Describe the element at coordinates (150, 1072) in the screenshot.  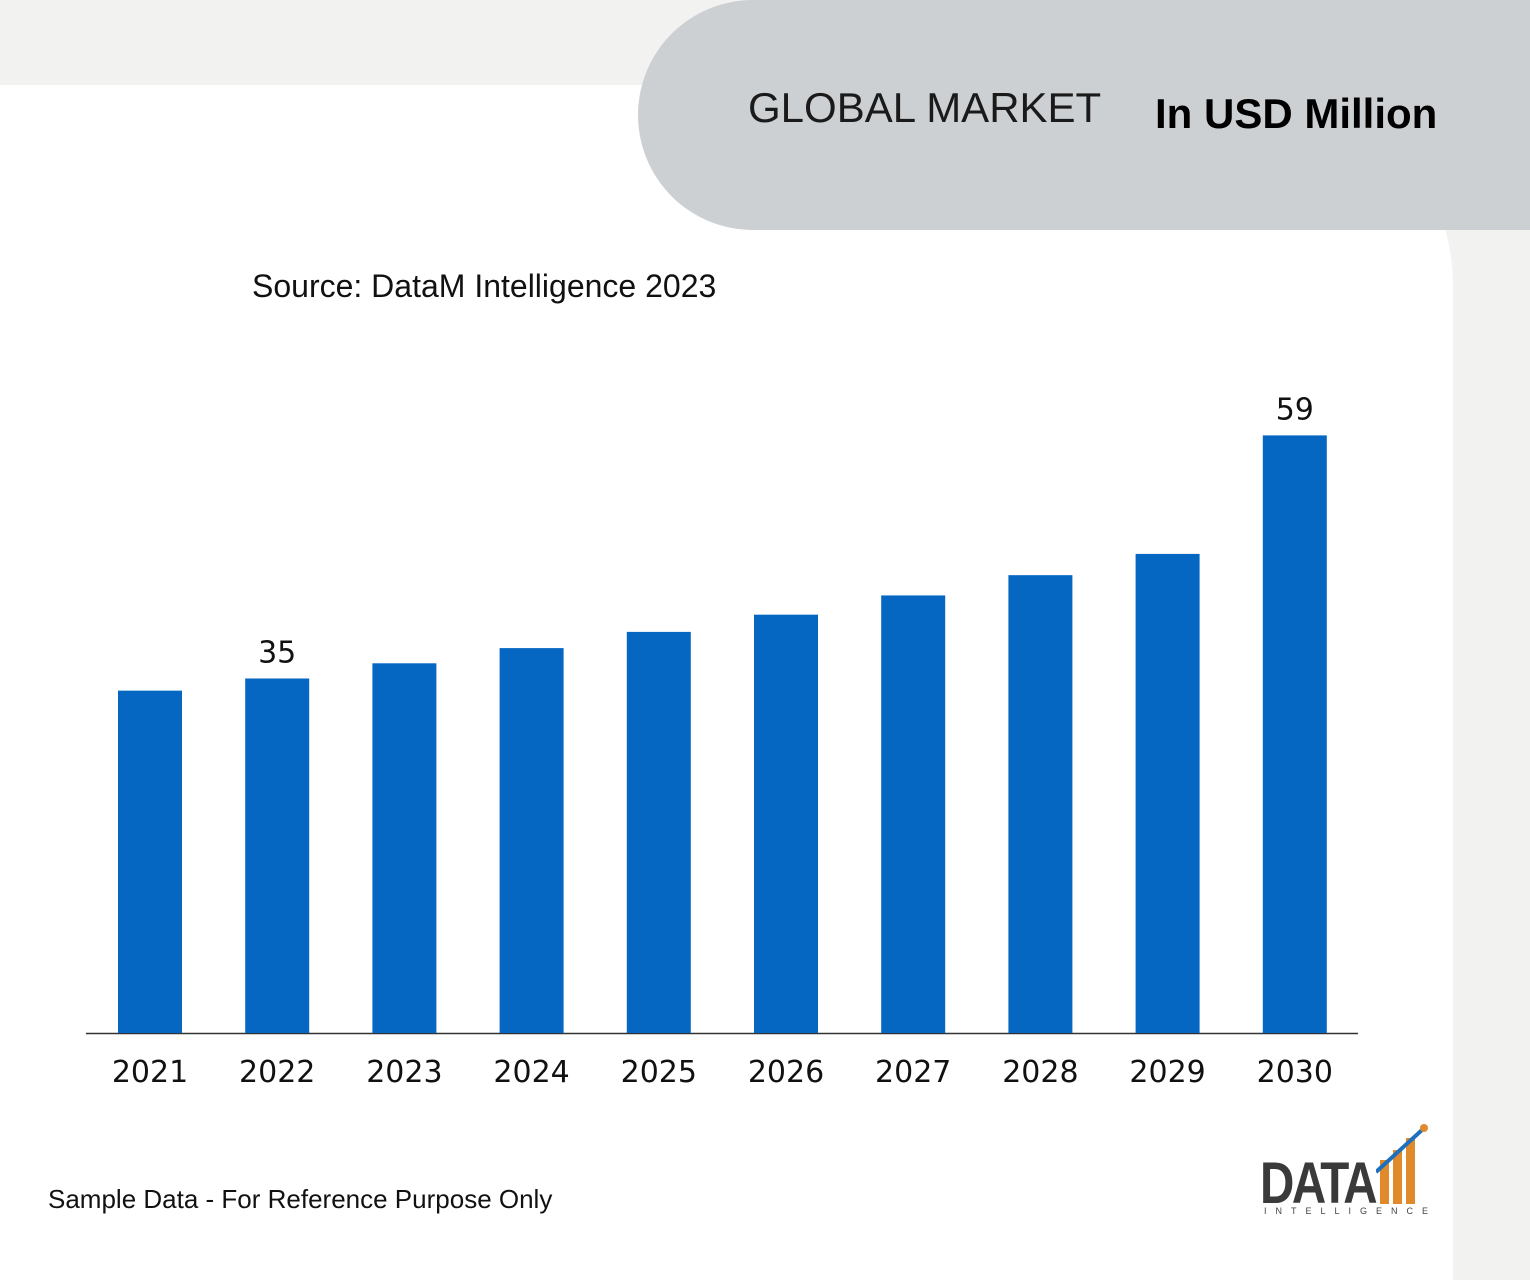
I see `x-tick-label: 2021` at that location.